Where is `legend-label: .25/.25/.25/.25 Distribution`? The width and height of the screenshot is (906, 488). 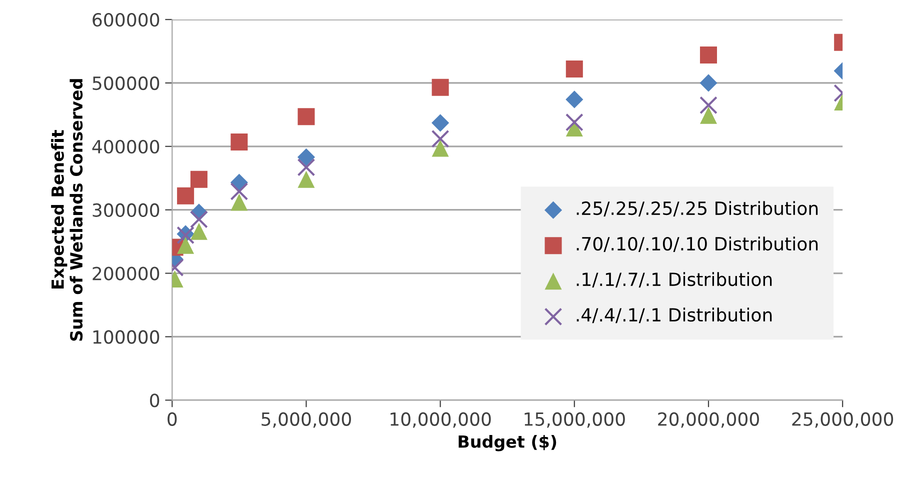
legend-label: .25/.25/.25/.25 Distribution is located at coordinates (697, 208).